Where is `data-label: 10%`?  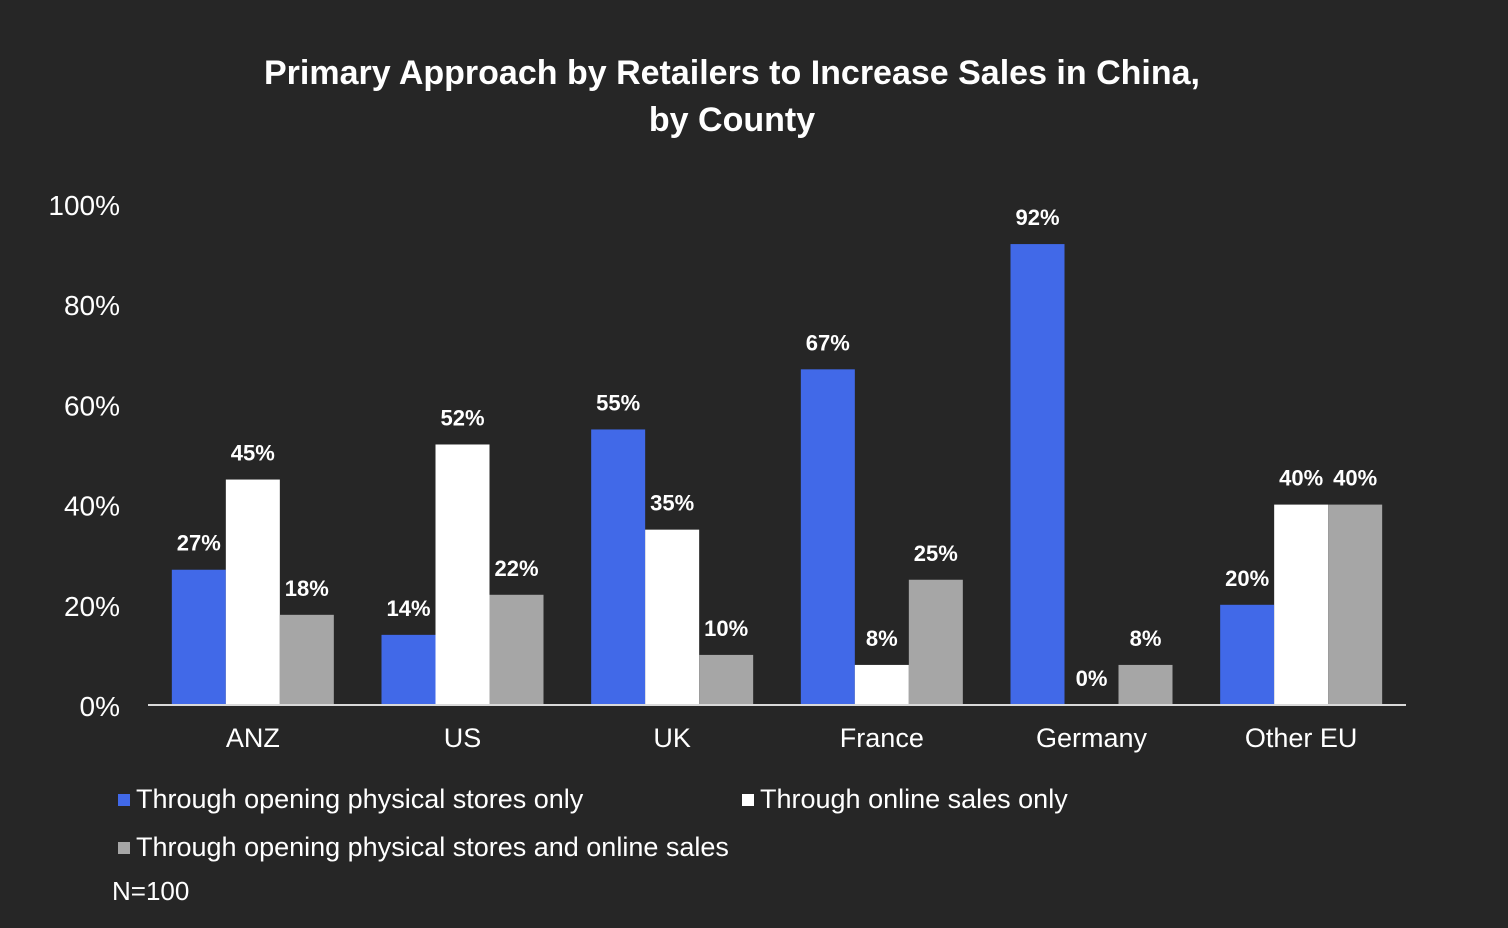 data-label: 10% is located at coordinates (726, 628).